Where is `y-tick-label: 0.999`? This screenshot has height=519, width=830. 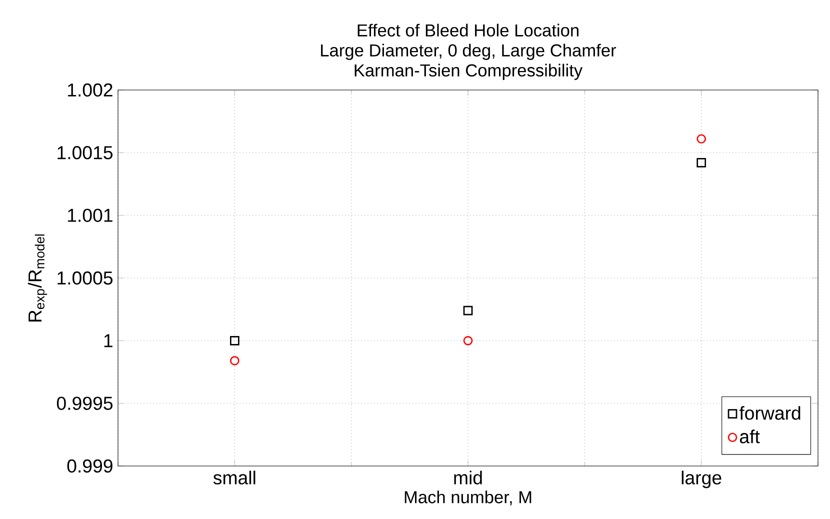
y-tick-label: 0.999 is located at coordinates (89, 466).